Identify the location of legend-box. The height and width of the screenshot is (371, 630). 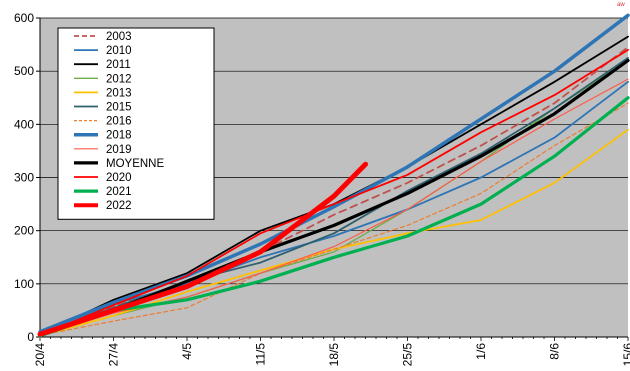
(136, 123).